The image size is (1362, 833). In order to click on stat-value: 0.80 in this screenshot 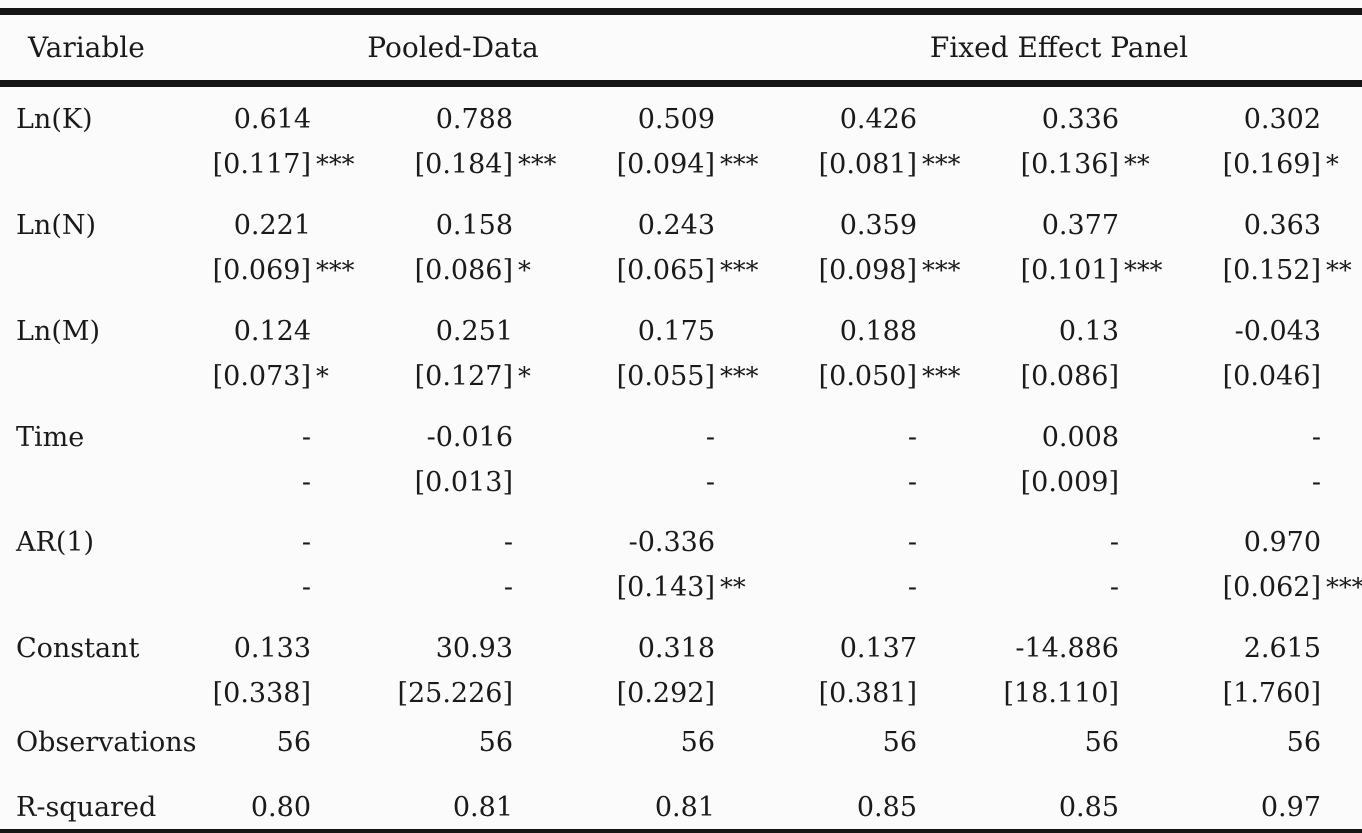, I will do `click(280, 807)`.